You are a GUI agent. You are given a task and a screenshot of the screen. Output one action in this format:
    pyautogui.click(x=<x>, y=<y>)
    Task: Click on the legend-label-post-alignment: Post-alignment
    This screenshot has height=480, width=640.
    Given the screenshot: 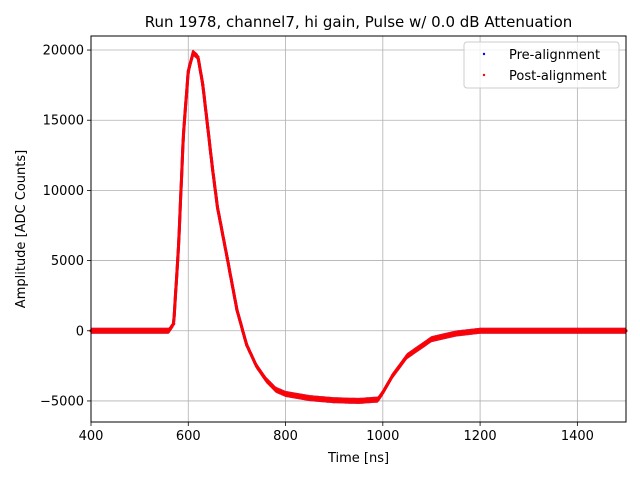 What is the action you would take?
    pyautogui.click(x=558, y=76)
    